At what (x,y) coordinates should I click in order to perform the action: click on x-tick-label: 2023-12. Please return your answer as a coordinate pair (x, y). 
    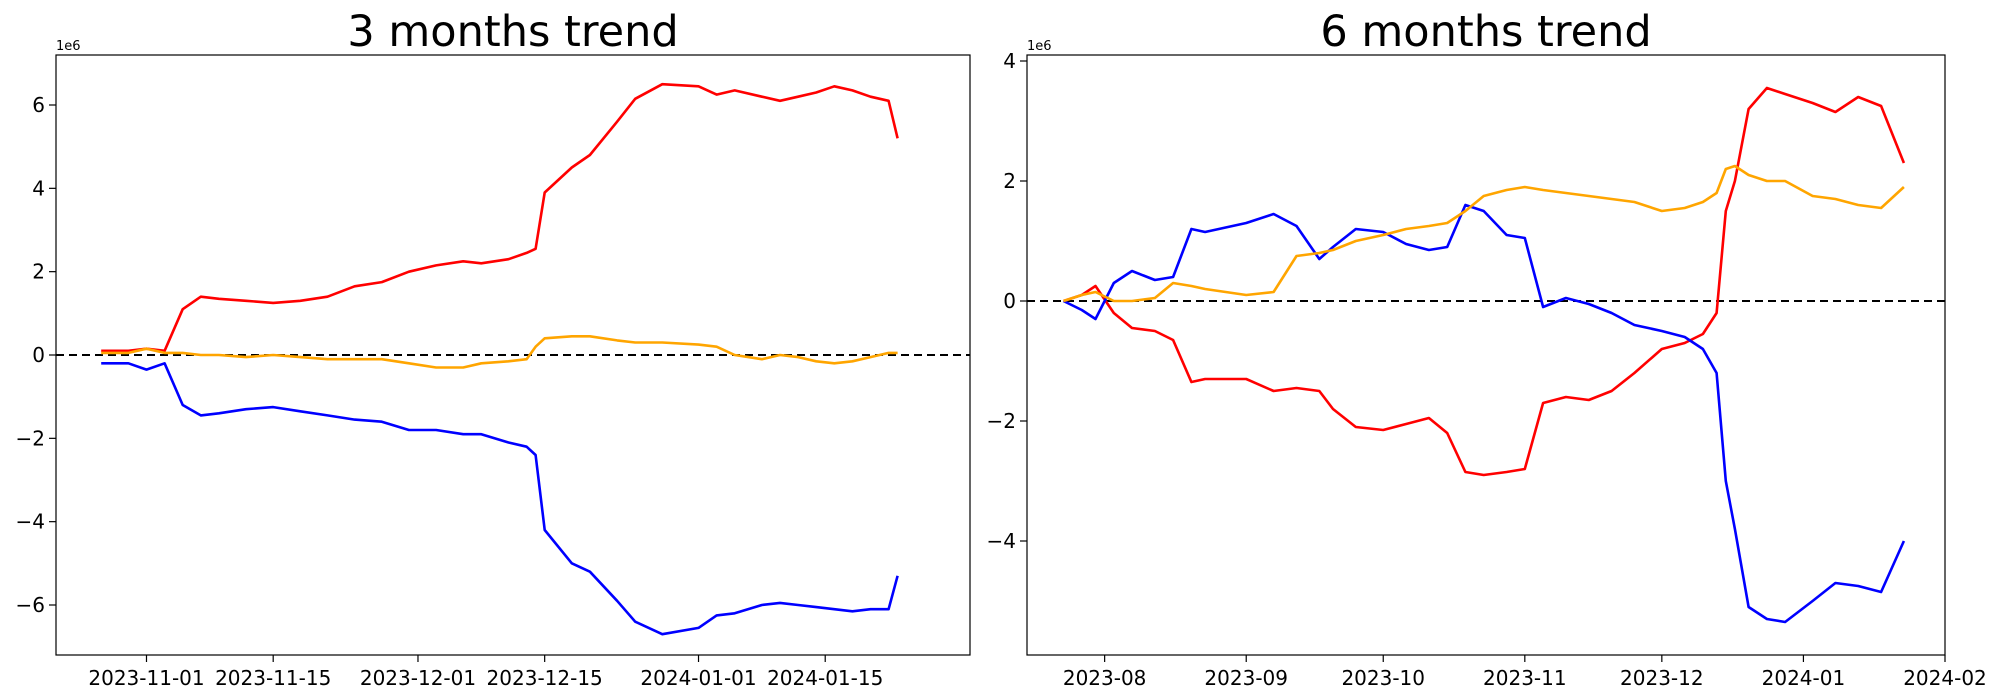
    Looking at the image, I should click on (1662, 678).